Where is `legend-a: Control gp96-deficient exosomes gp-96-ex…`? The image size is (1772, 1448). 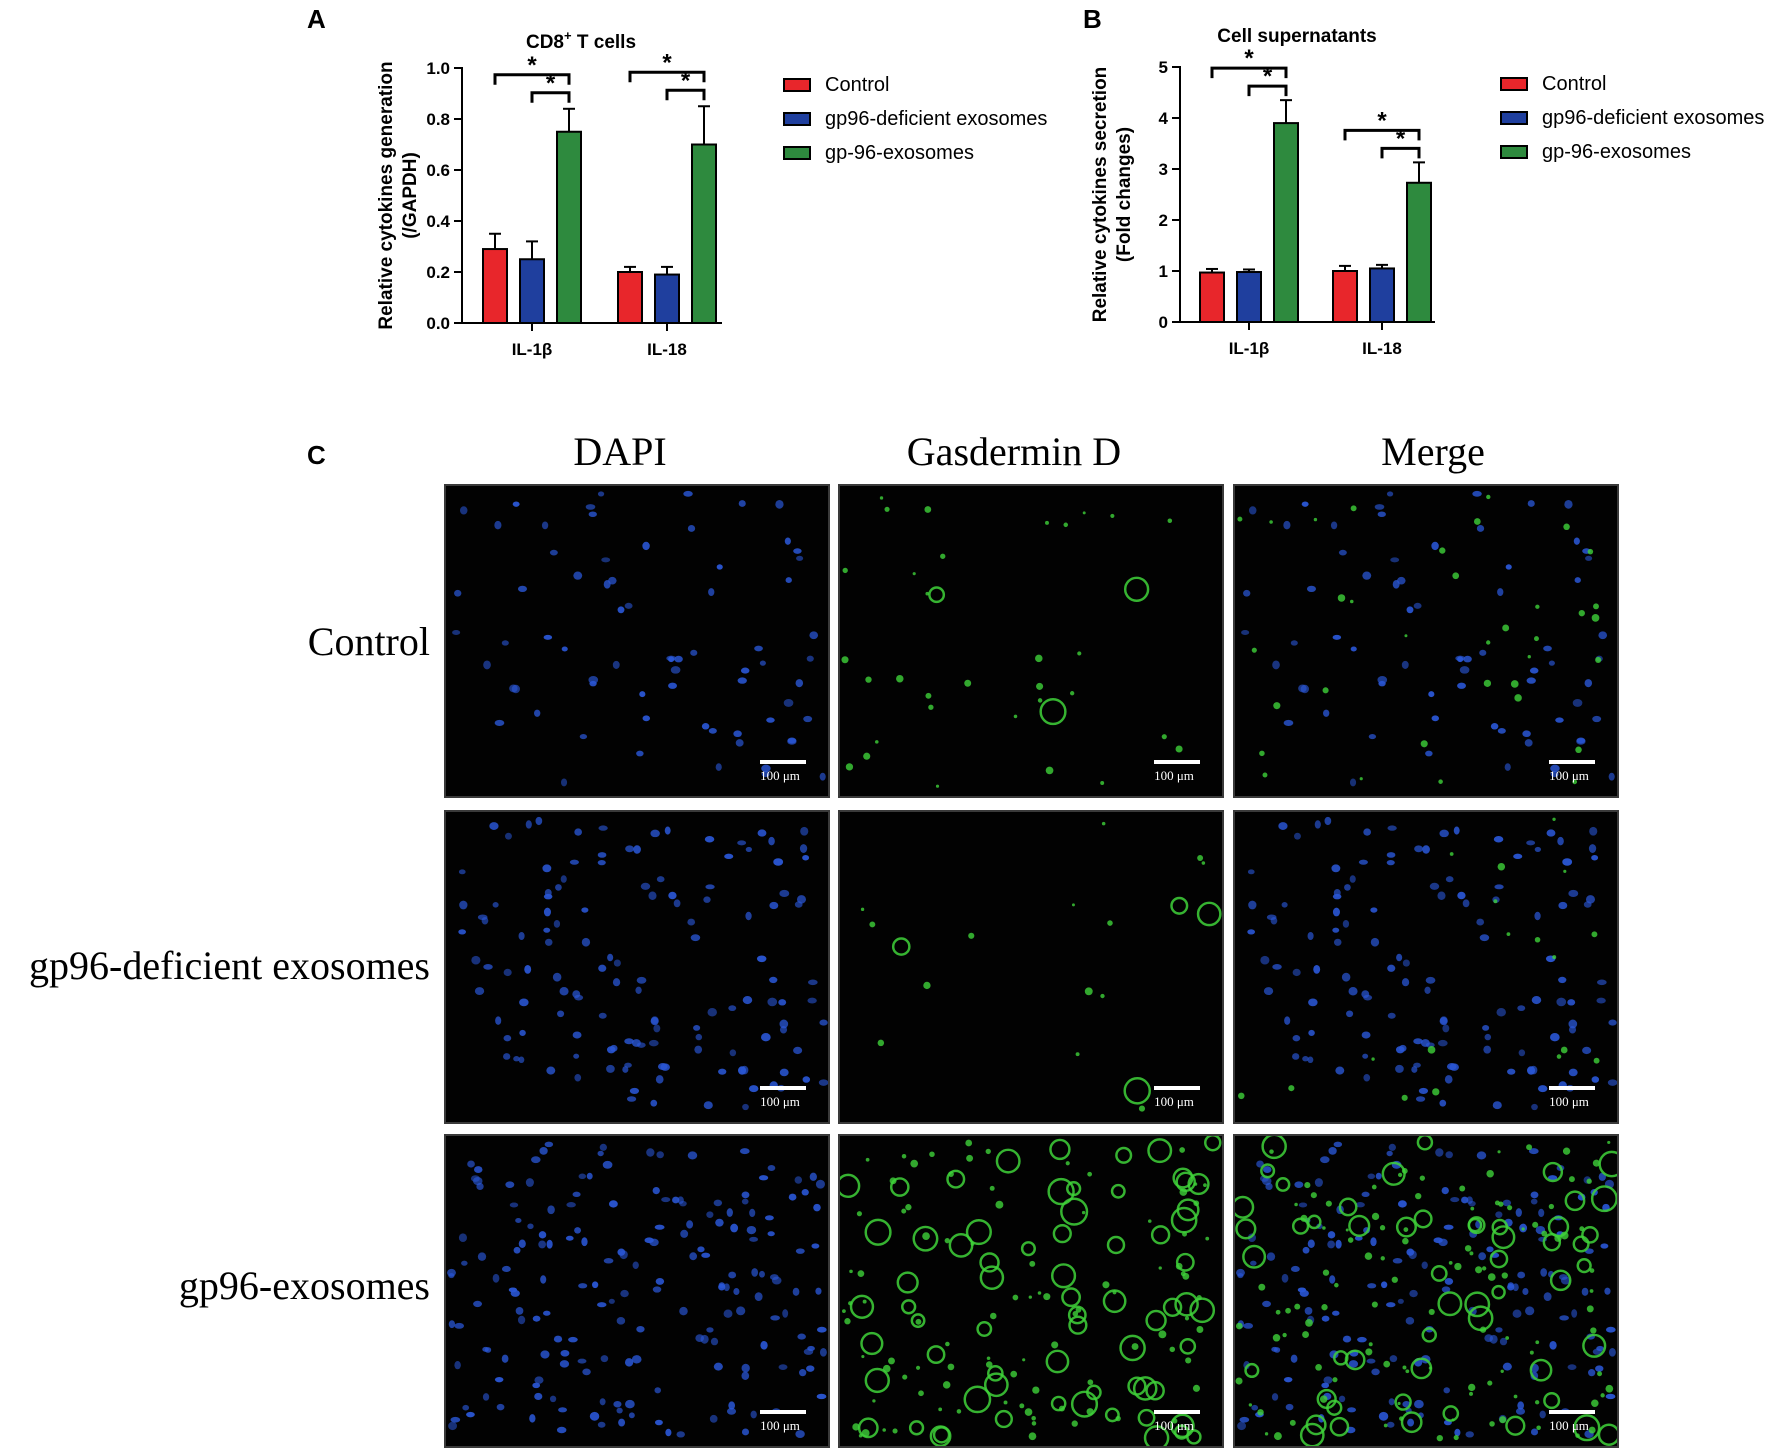
legend-a: Control gp96-deficient exosomes gp-96-ex… is located at coordinates (915, 119).